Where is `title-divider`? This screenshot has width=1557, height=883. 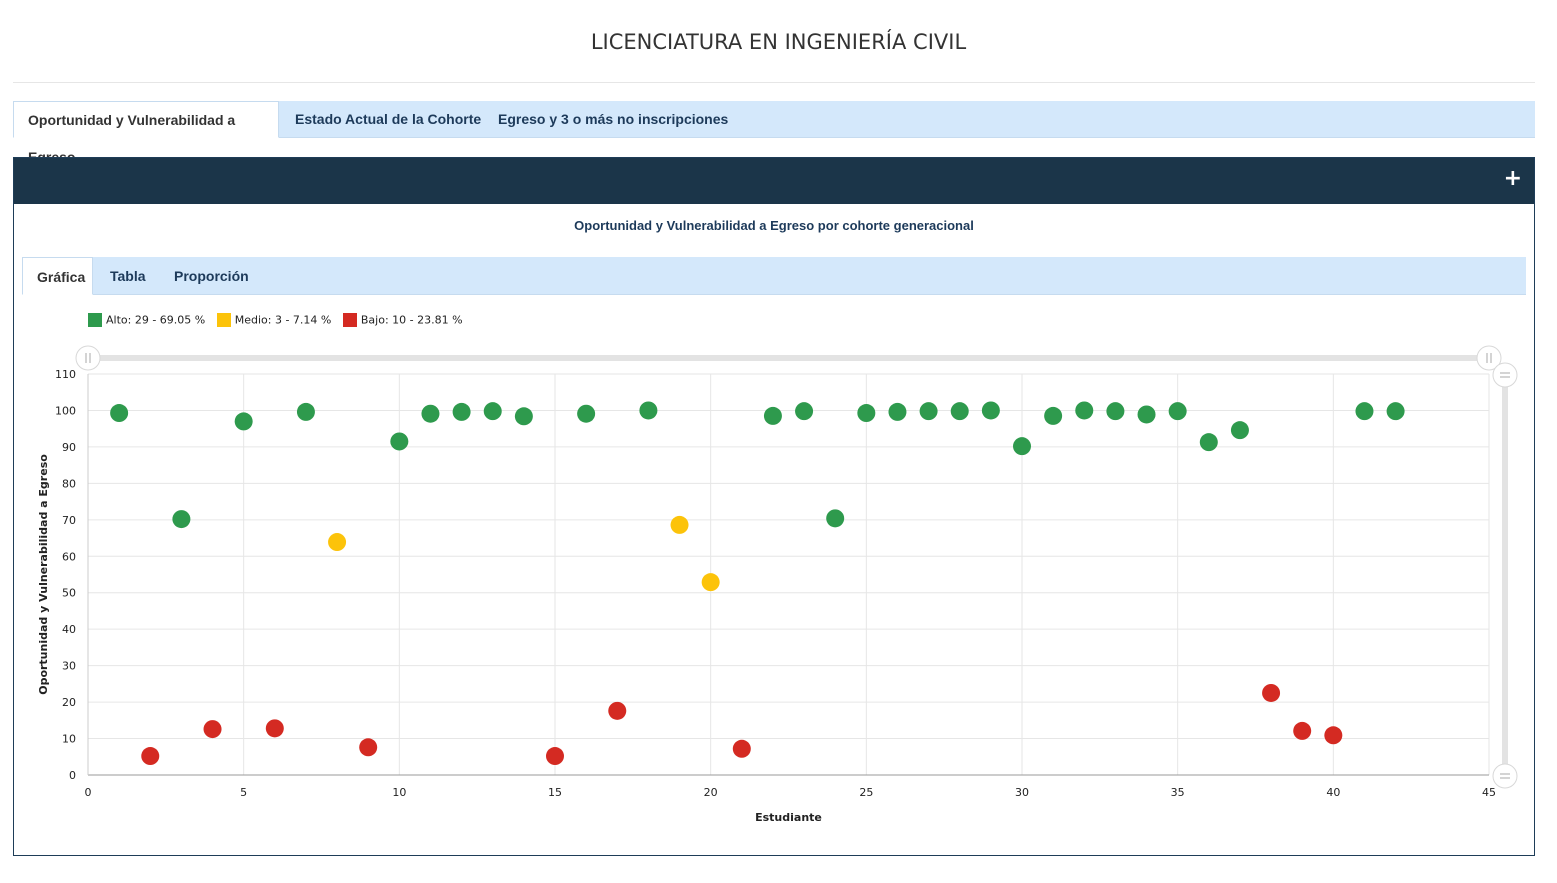
title-divider is located at coordinates (774, 82).